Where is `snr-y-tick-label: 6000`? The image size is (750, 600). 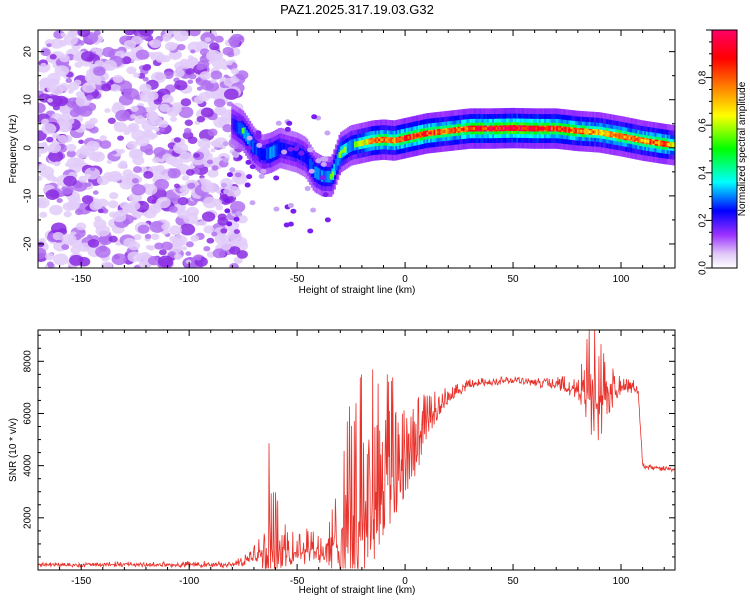
snr-y-tick-label: 6000 is located at coordinates (28, 413).